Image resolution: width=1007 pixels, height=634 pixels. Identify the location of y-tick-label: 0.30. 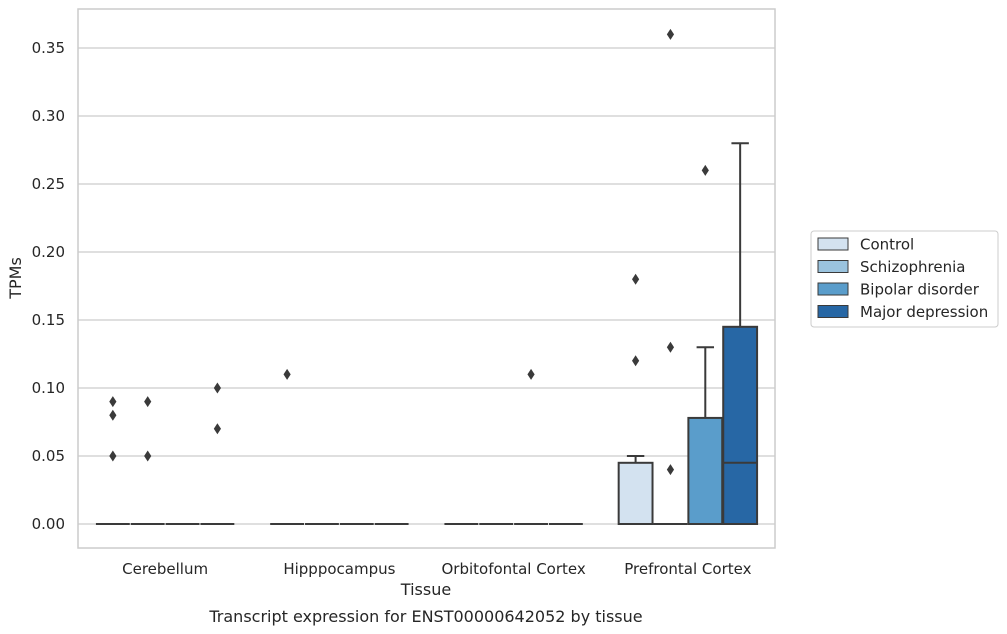
(48, 116).